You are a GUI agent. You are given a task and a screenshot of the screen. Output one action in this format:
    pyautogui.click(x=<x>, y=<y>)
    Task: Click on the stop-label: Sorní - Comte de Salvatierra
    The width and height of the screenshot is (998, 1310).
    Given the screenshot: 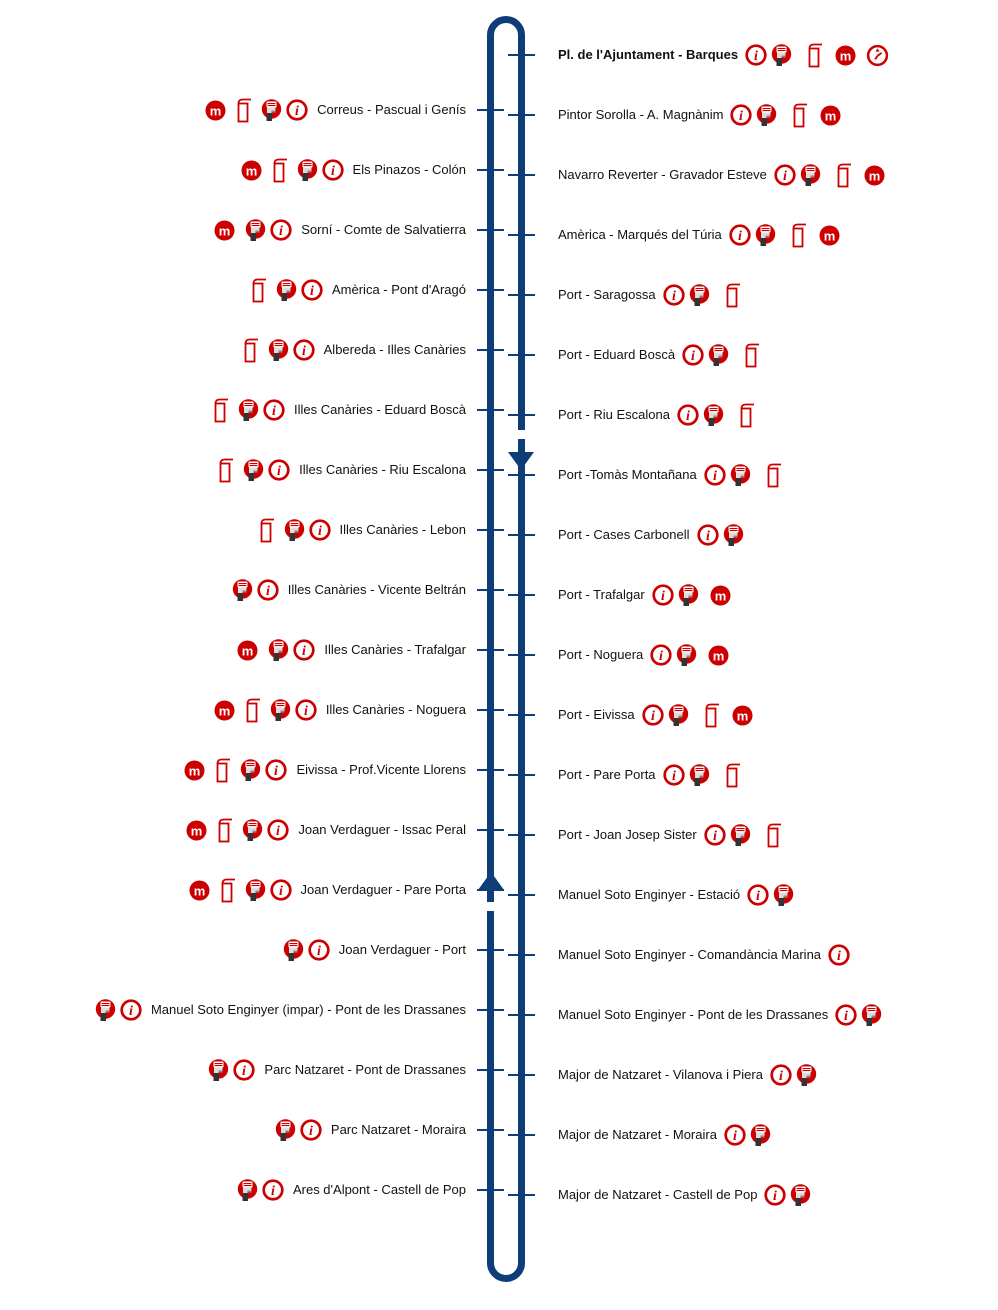 What is the action you would take?
    pyautogui.click(x=383, y=229)
    